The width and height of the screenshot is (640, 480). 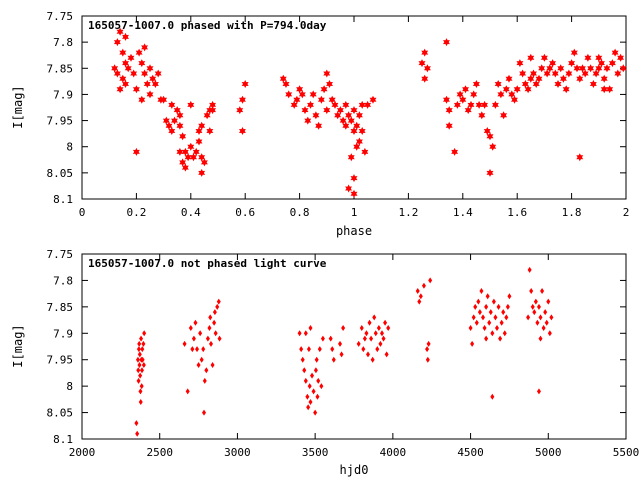 I want to click on y-tick-label: 8.1, so click(x=63, y=199).